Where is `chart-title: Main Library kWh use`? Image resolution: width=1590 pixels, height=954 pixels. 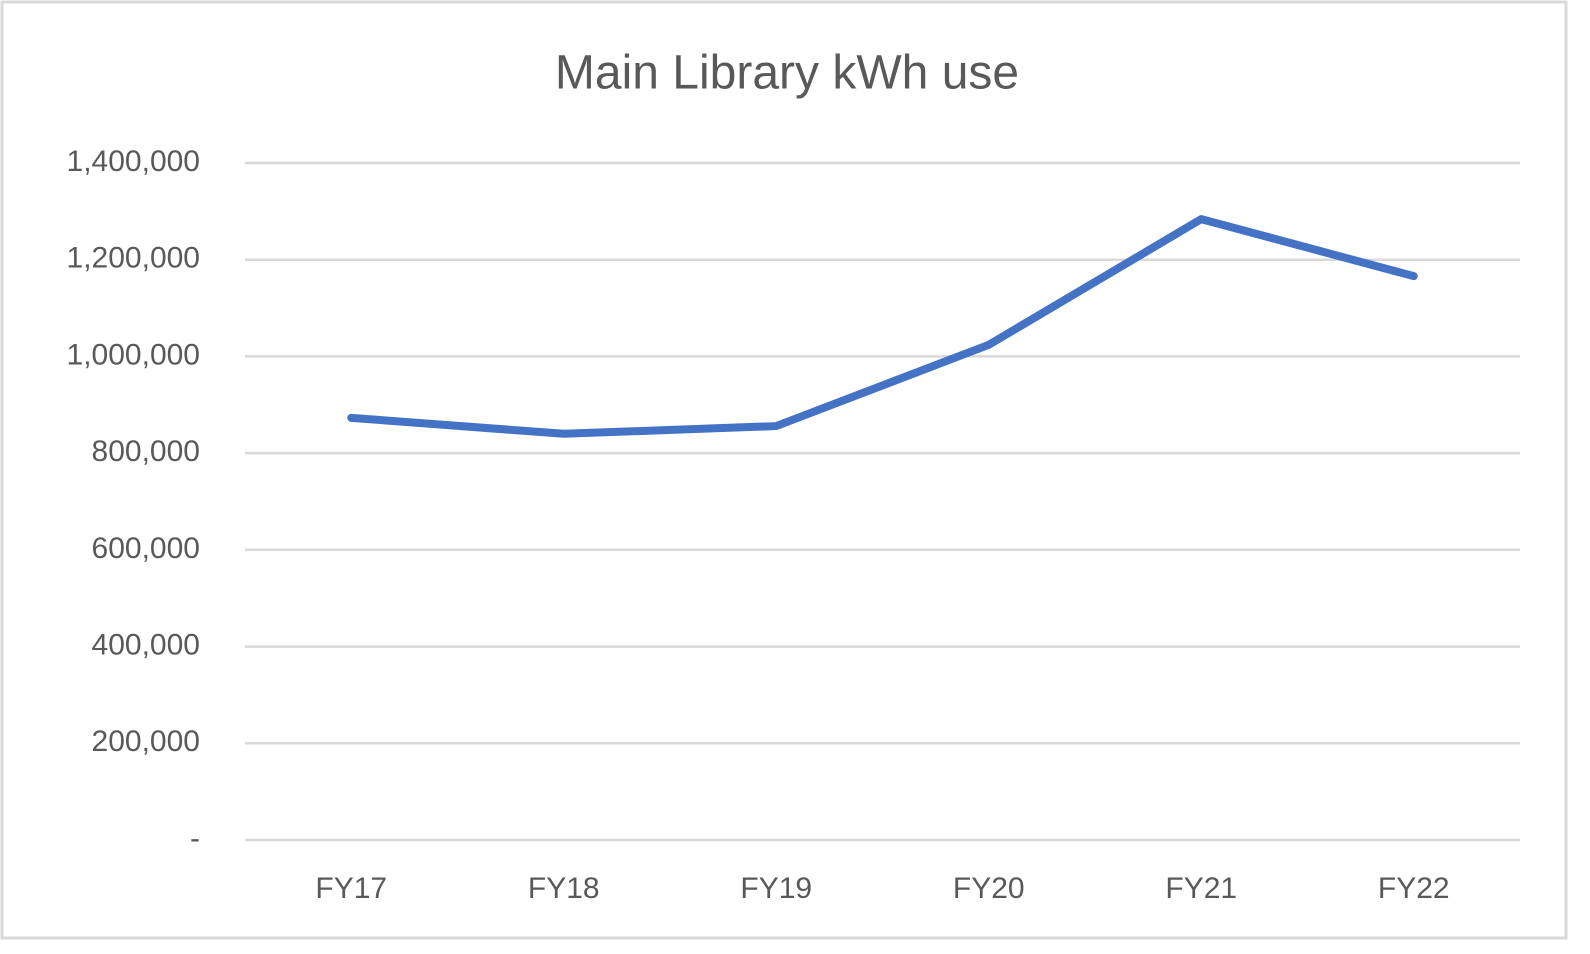
chart-title: Main Library kWh use is located at coordinates (787, 73).